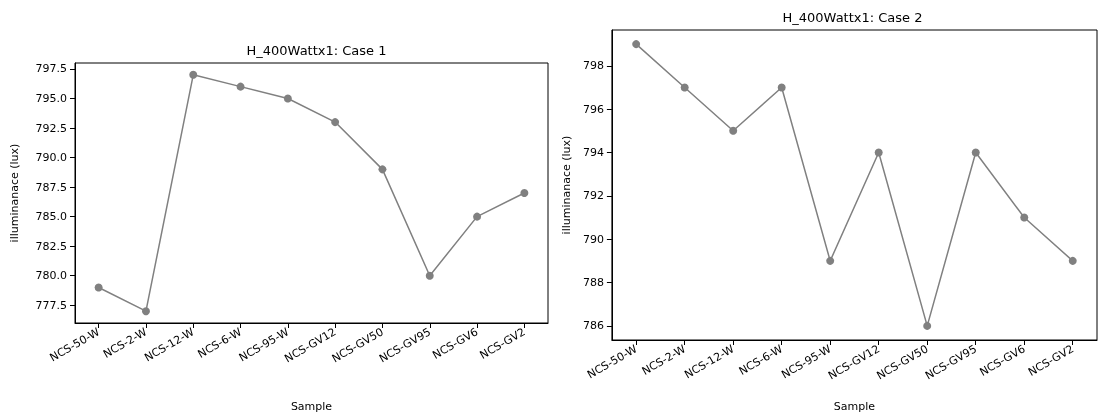 The width and height of the screenshot is (1103, 419). Describe the element at coordinates (593, 196) in the screenshot. I see `y-tick-label: 792` at that location.